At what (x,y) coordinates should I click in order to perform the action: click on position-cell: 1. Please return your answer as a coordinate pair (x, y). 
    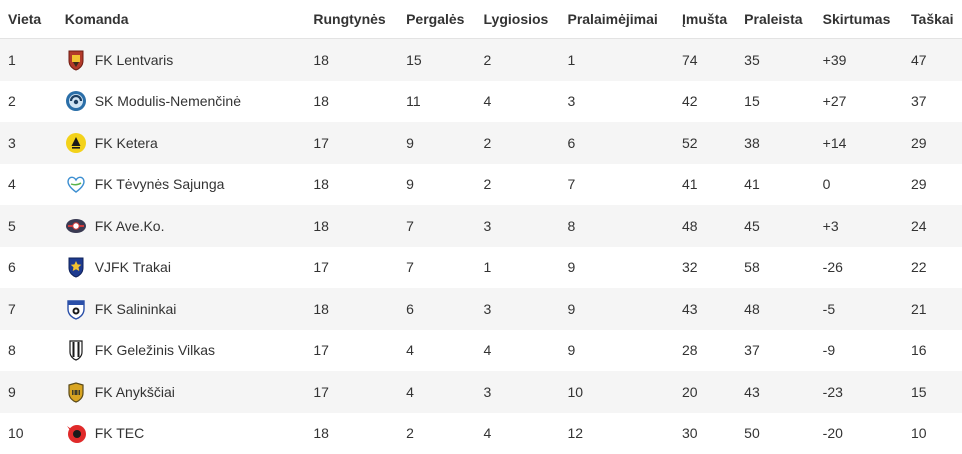
    Looking at the image, I should click on (28, 60).